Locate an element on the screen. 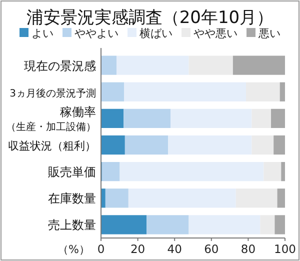 The image size is (300, 261). y-tick-label: 在庫数量 is located at coordinates (72, 199).